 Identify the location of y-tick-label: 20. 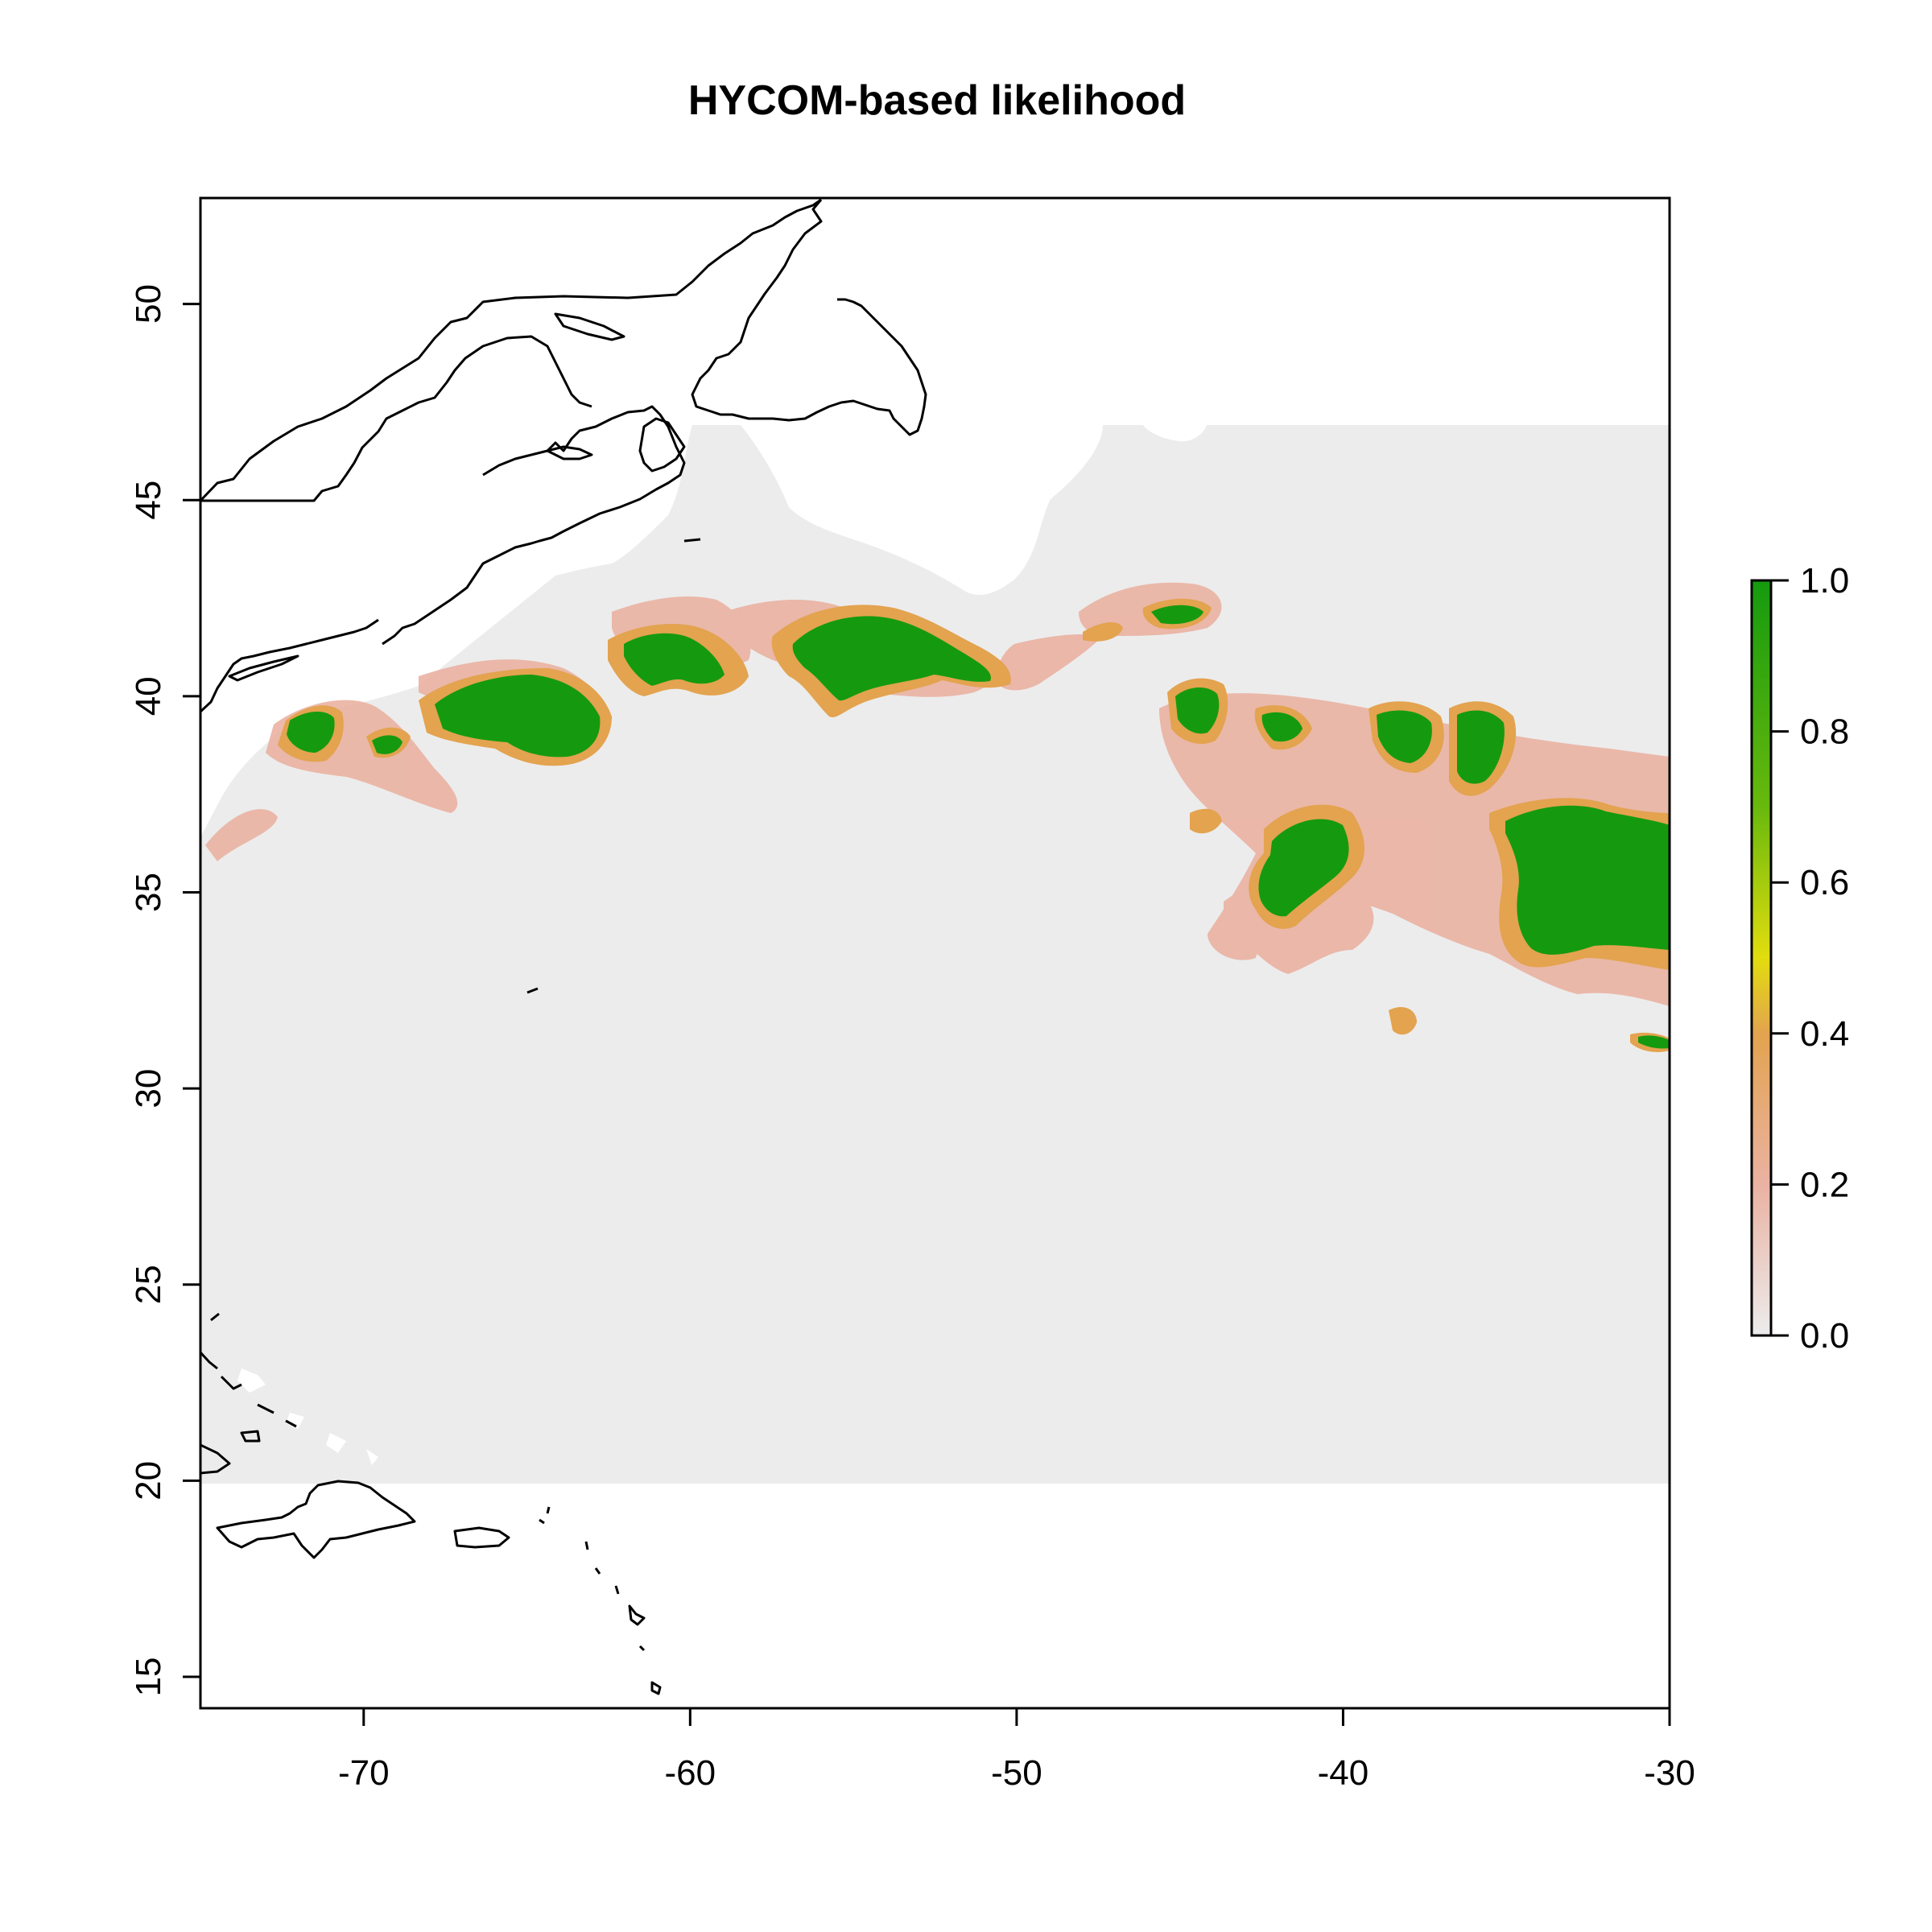
(148, 1481).